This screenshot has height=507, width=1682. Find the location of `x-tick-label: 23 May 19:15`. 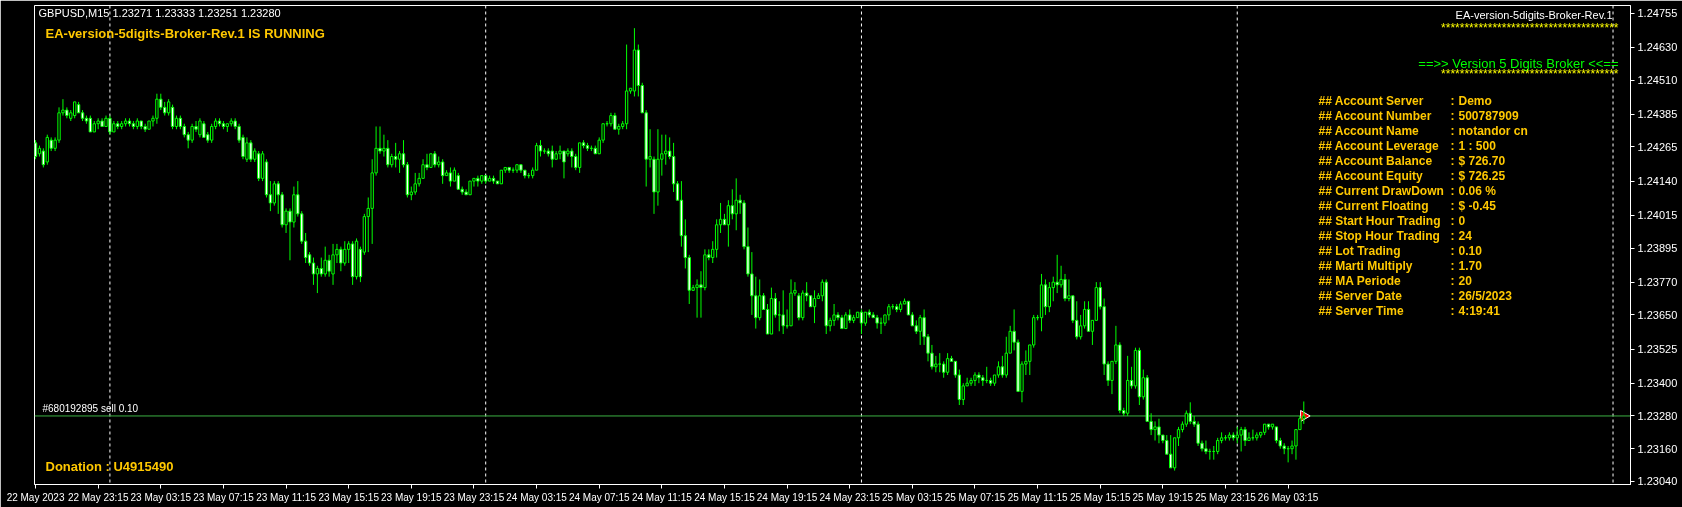

x-tick-label: 23 May 19:15 is located at coordinates (412, 497).